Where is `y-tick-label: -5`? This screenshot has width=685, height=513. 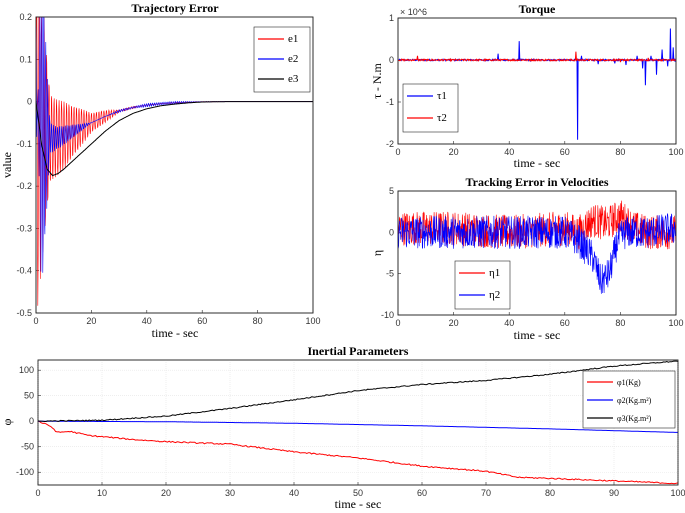
y-tick-label: -5 is located at coordinates (390, 274).